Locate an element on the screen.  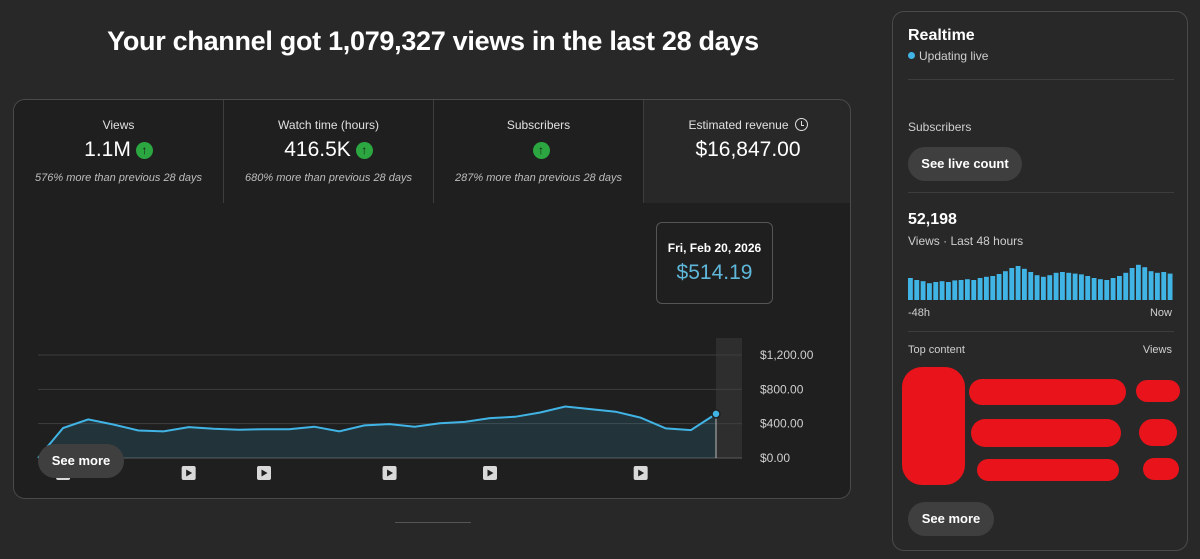
metric-label: Views is located at coordinates (118, 125).